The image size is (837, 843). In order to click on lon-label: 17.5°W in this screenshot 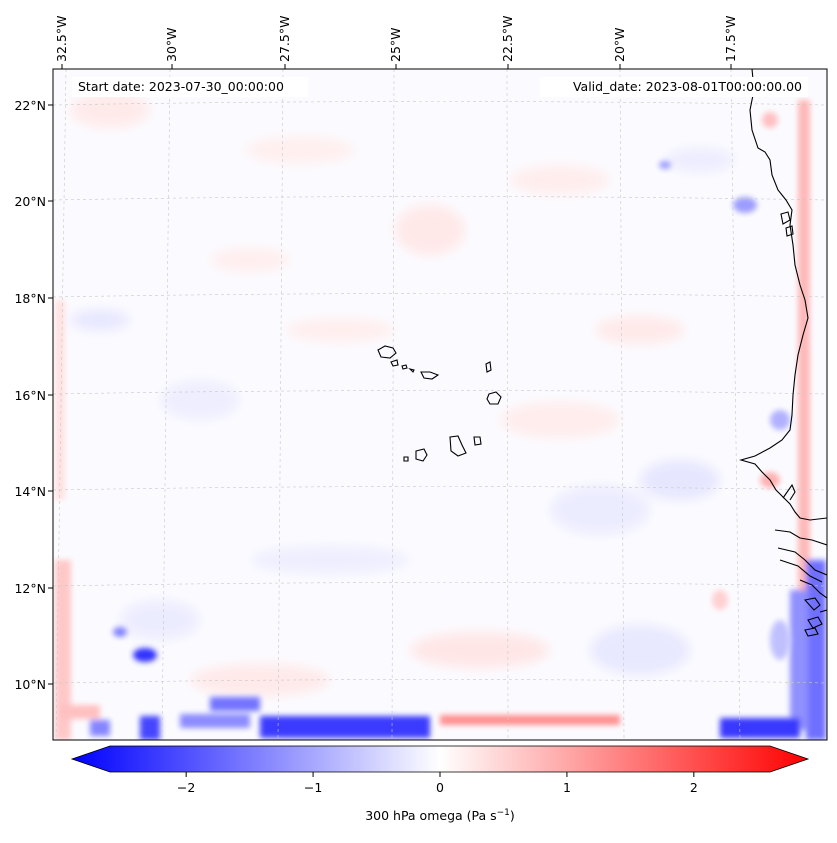, I will do `click(730, 39)`.